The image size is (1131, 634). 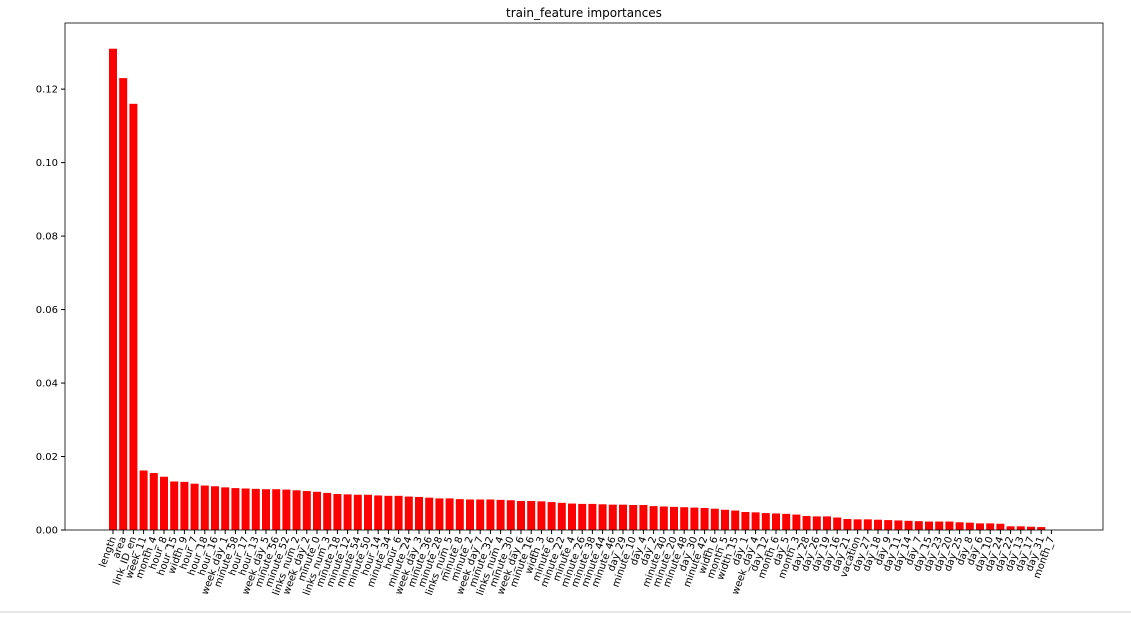 I want to click on y-tick-label: 0.04, so click(x=47, y=384).